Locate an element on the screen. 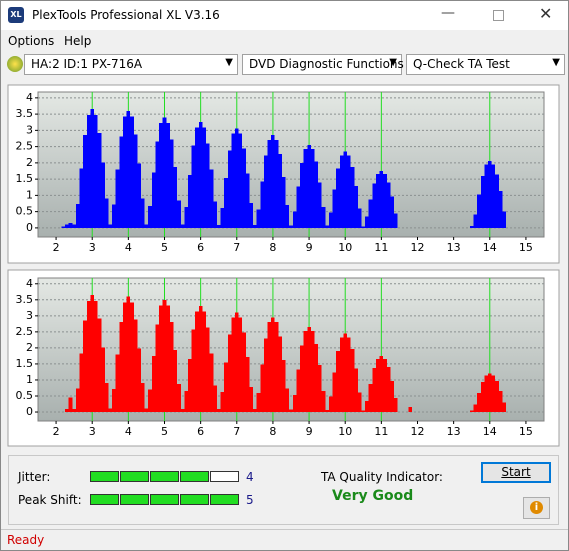 The image size is (569, 551). quality-label: TA Quality Indicator: is located at coordinates (382, 477).